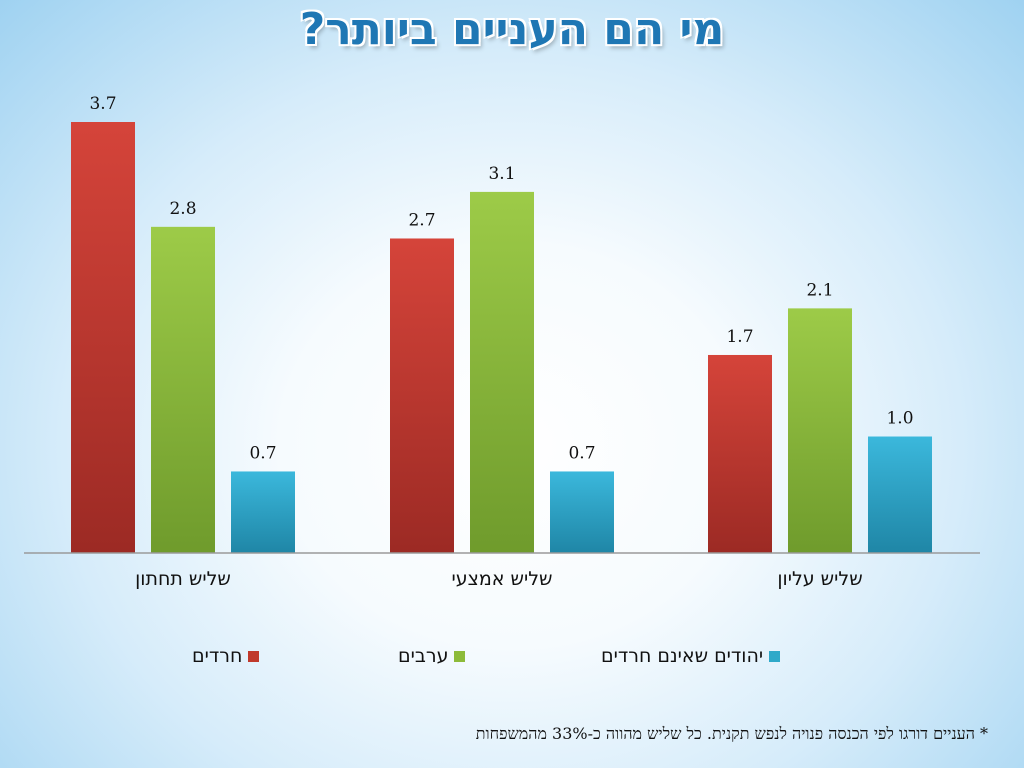 The width and height of the screenshot is (1024, 768). Describe the element at coordinates (254, 656) in the screenshot. I see `legend-swatch-red` at that location.